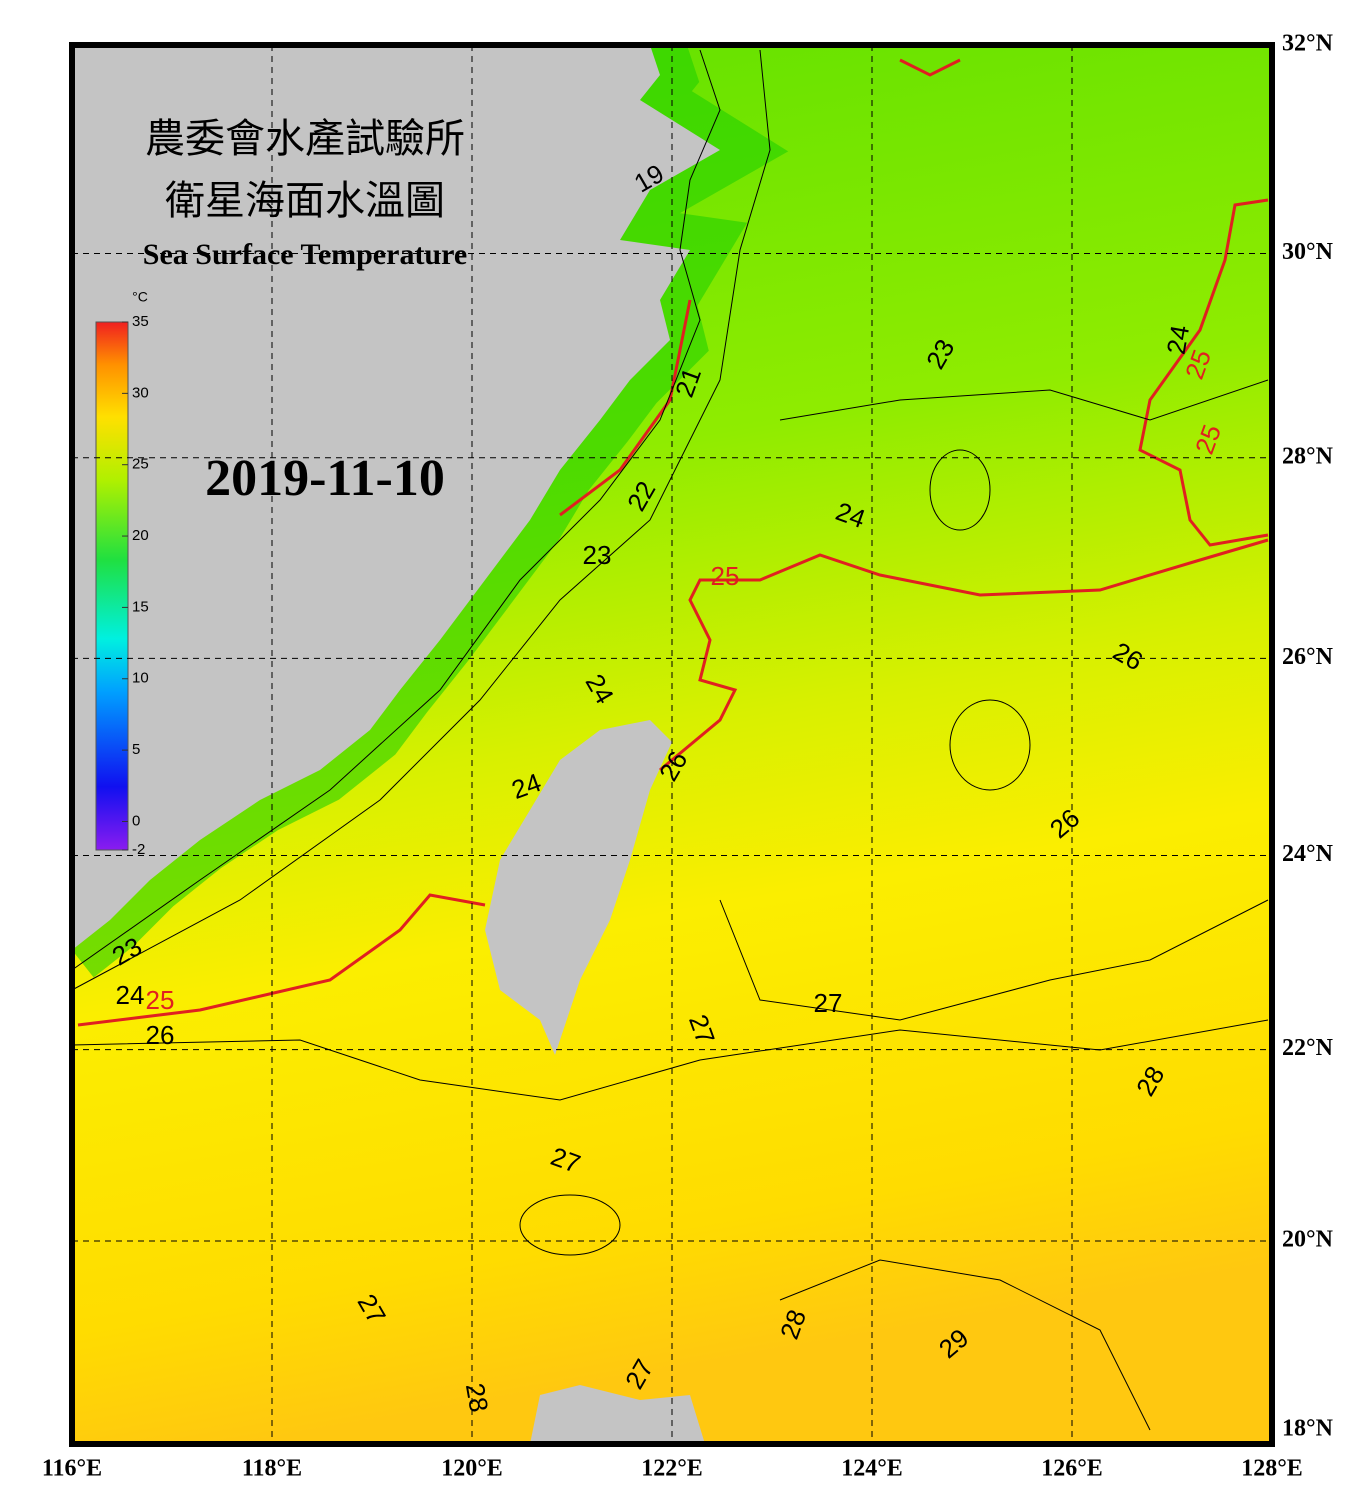  What do you see at coordinates (578, 887) in the screenshot?
I see `taiwan` at bounding box center [578, 887].